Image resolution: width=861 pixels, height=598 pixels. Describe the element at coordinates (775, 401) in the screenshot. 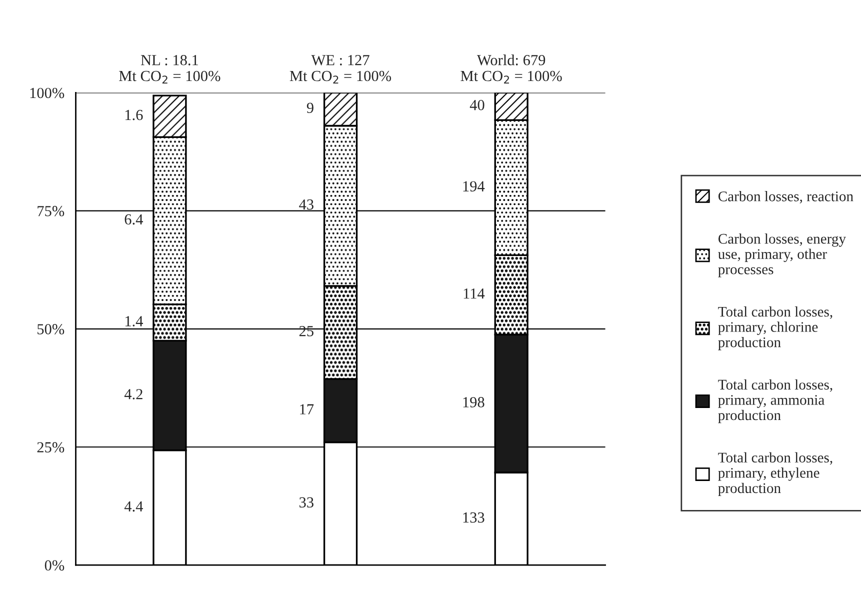

I see `legend-label: Total carbon losses, primary, ammonia production` at that location.